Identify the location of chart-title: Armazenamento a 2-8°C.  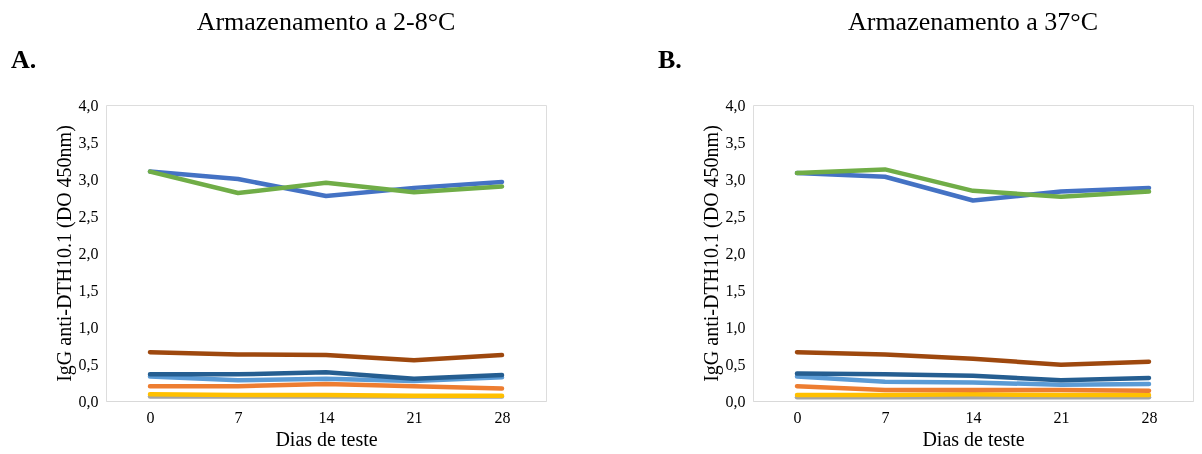
(326, 21).